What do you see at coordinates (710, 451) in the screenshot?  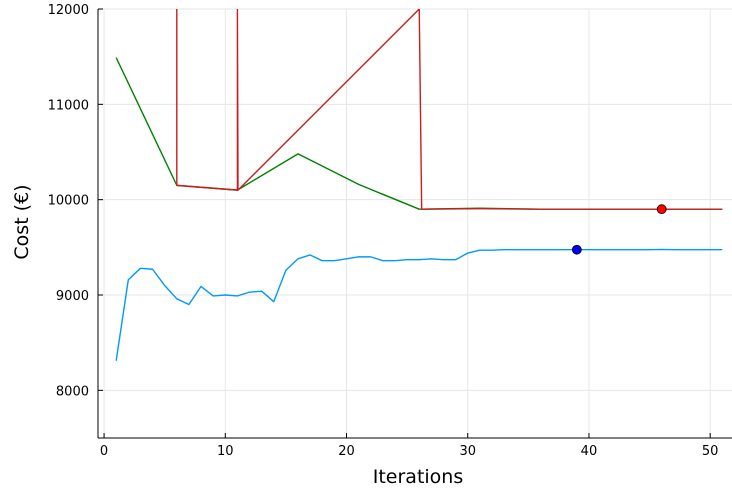 I see `x-tick-label: 50` at bounding box center [710, 451].